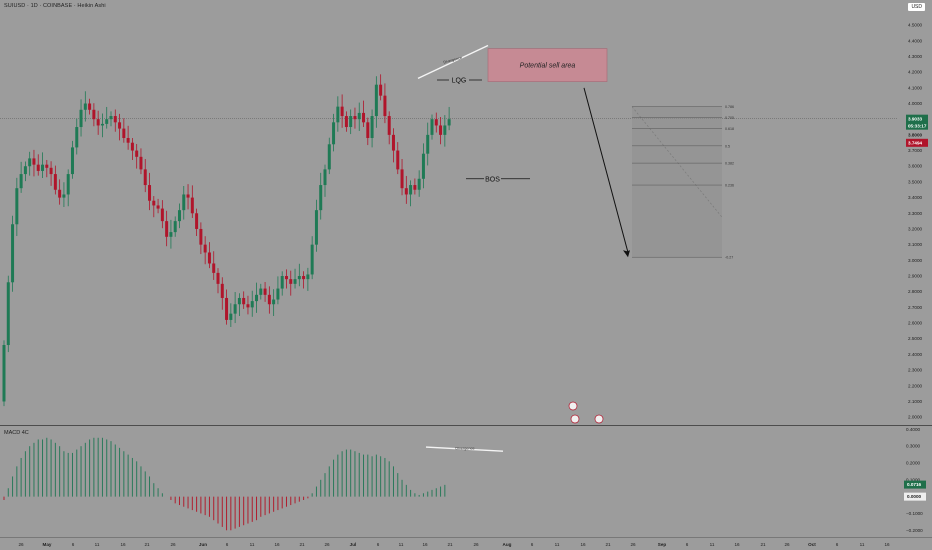 The image size is (932, 550). Describe the element at coordinates (677, 182) in the screenshot. I see `fib-box` at that location.